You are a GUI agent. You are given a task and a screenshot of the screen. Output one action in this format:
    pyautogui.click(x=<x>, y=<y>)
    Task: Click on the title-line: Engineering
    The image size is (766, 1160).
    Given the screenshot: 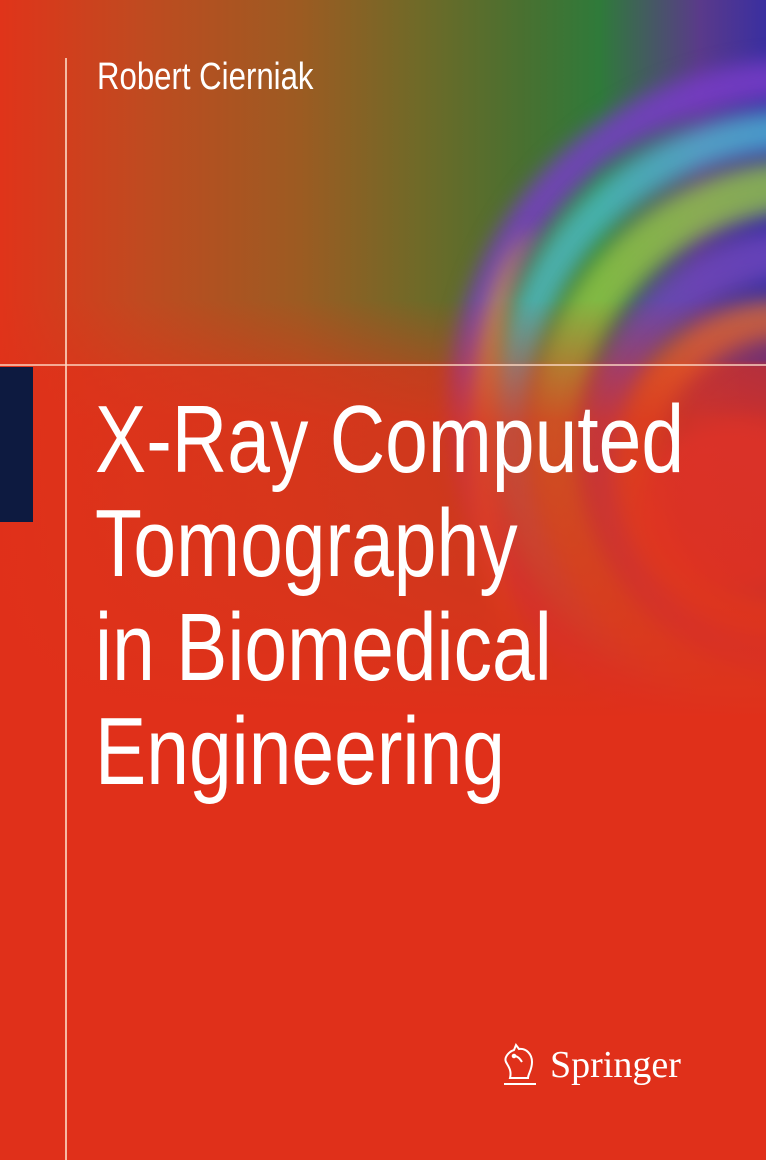 What is the action you would take?
    pyautogui.click(x=300, y=751)
    